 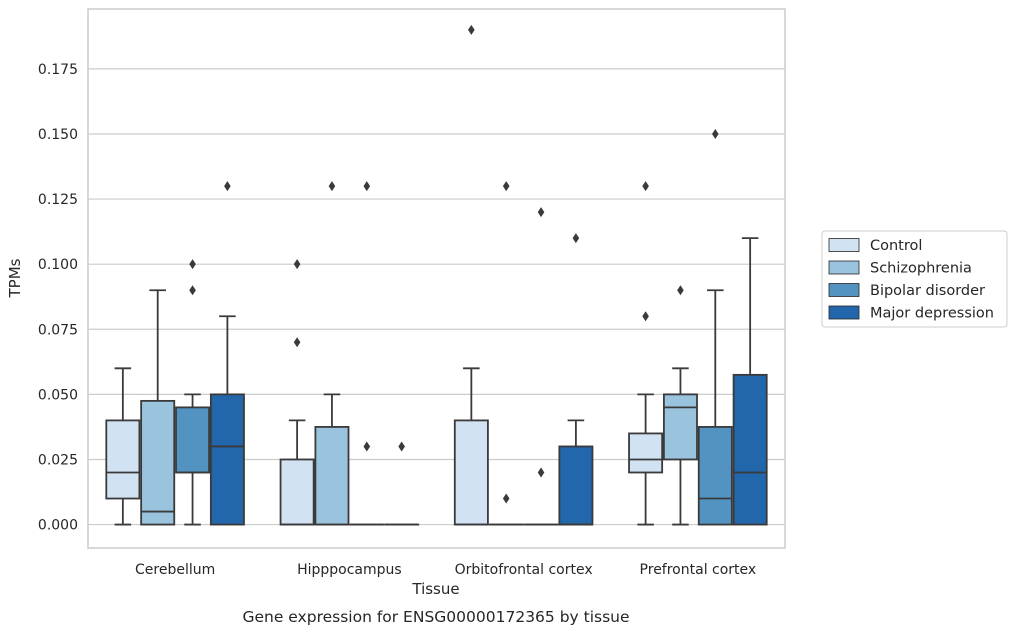 What do you see at coordinates (175, 570) in the screenshot?
I see `x-tick-label: Cerebellum` at bounding box center [175, 570].